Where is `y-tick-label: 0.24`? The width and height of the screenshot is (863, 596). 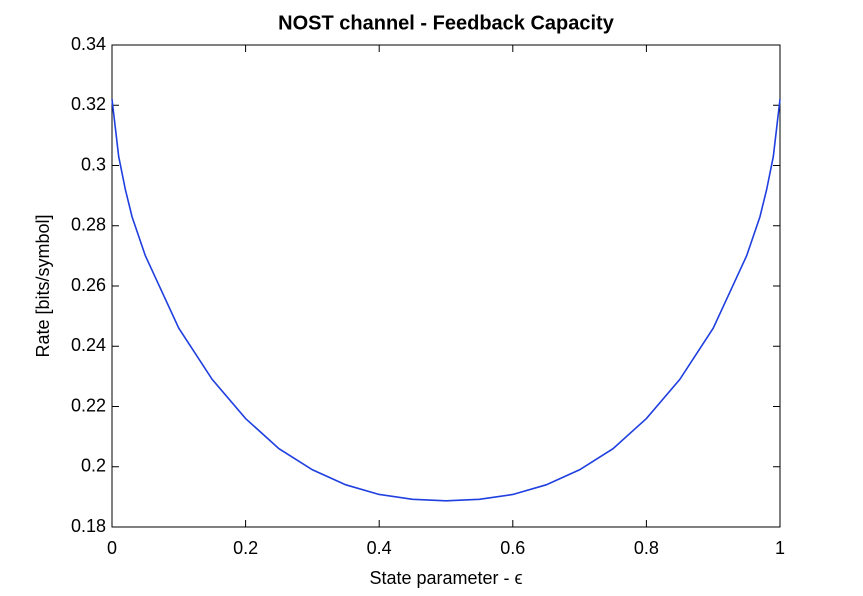
y-tick-label: 0.24 is located at coordinates (88, 345).